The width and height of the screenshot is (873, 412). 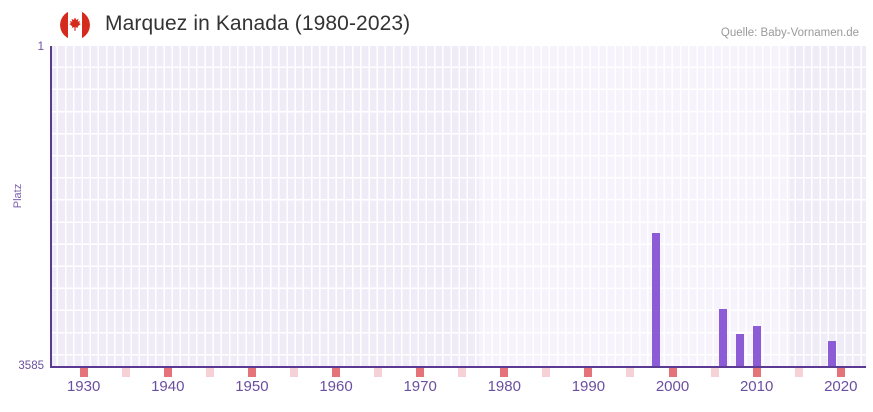 What do you see at coordinates (798, 372) in the screenshot?
I see `x-tick-minor-2015` at bounding box center [798, 372].